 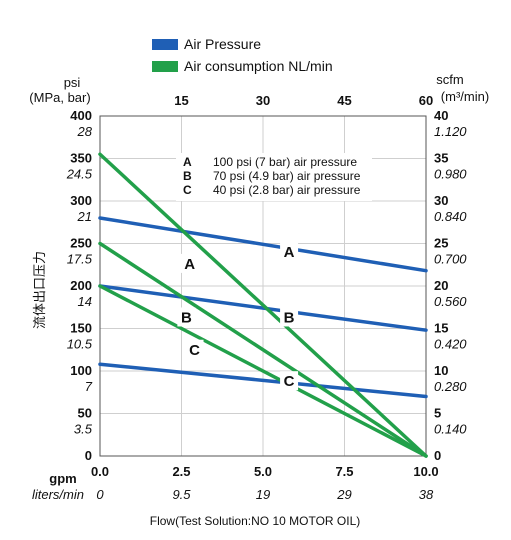 What do you see at coordinates (450, 301) in the screenshot?
I see `y-right-tick-m3: 0.560` at bounding box center [450, 301].